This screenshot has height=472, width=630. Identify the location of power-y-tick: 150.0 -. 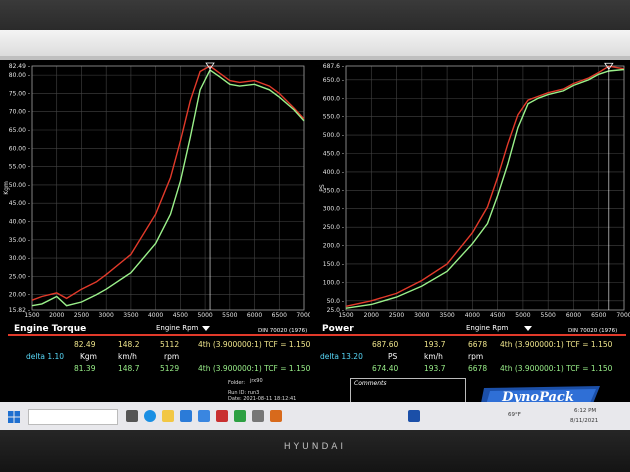
(333, 264).